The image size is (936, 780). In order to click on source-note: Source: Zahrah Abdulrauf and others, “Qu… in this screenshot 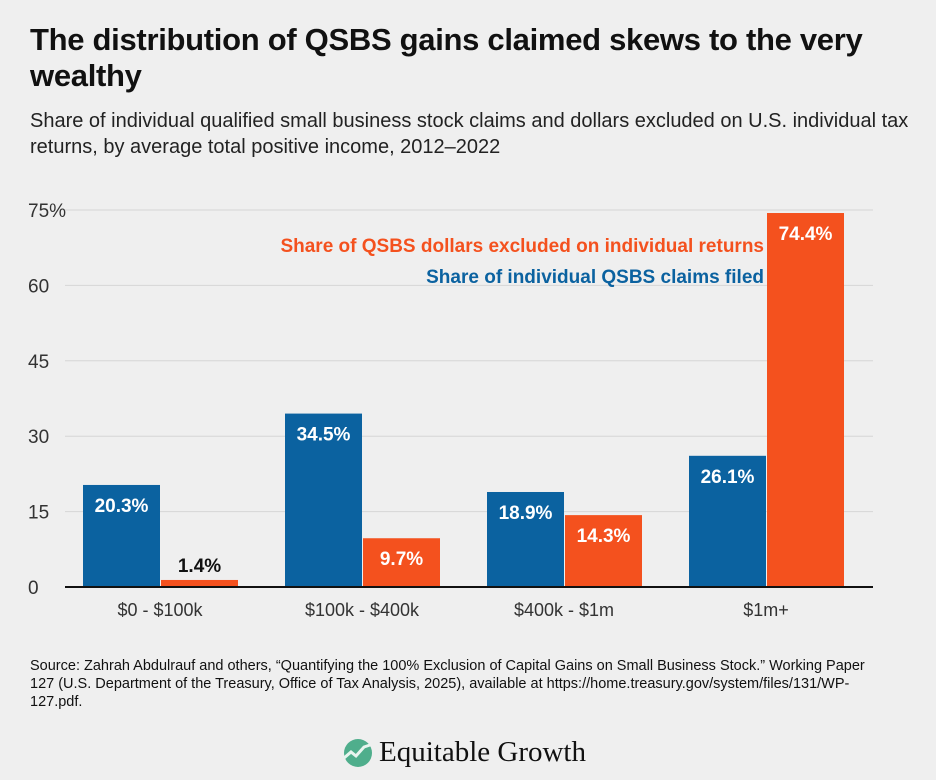, I will do `click(447, 684)`.